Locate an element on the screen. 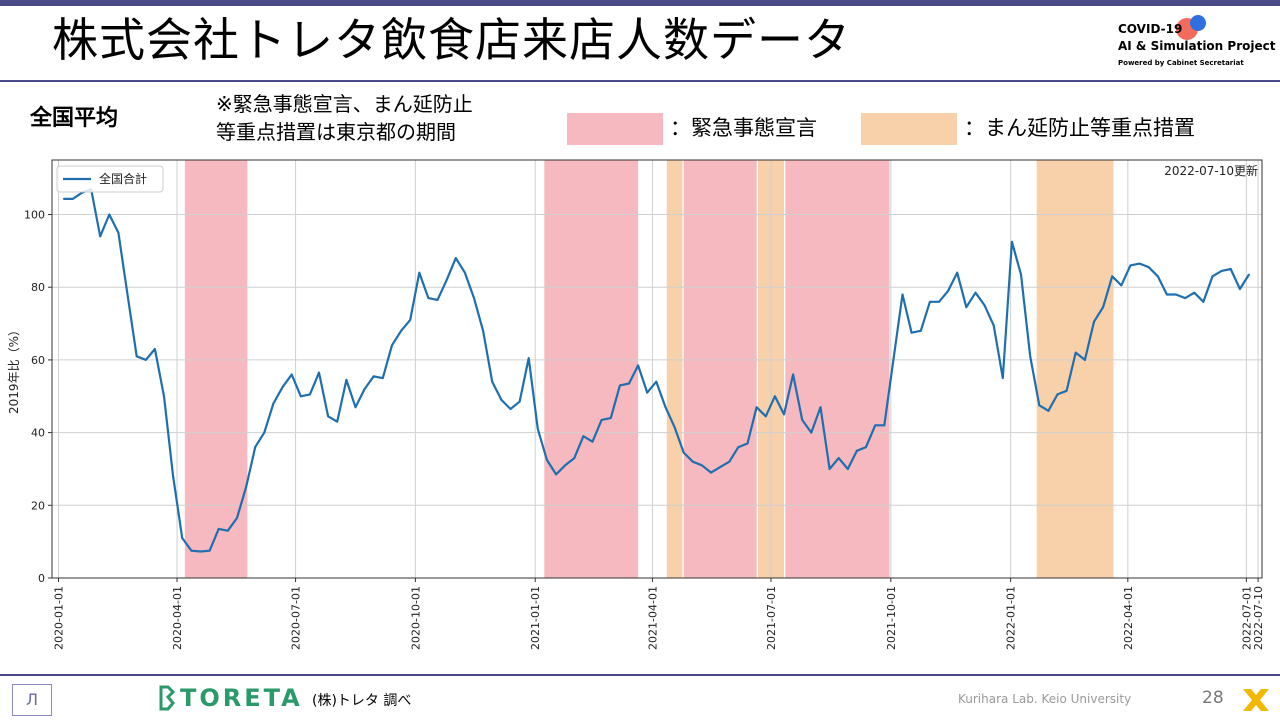 The height and width of the screenshot is (720, 1280). update-annotation: 2022-07-10更新 is located at coordinates (1211, 170).